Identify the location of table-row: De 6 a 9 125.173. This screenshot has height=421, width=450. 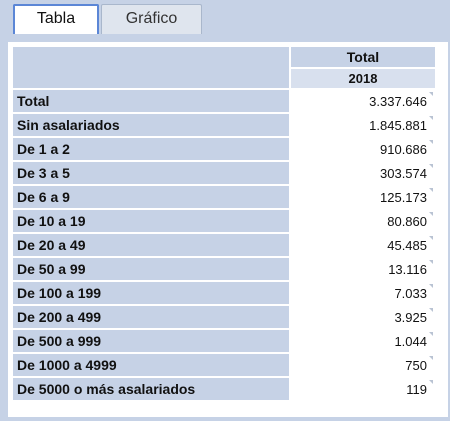
(224, 197).